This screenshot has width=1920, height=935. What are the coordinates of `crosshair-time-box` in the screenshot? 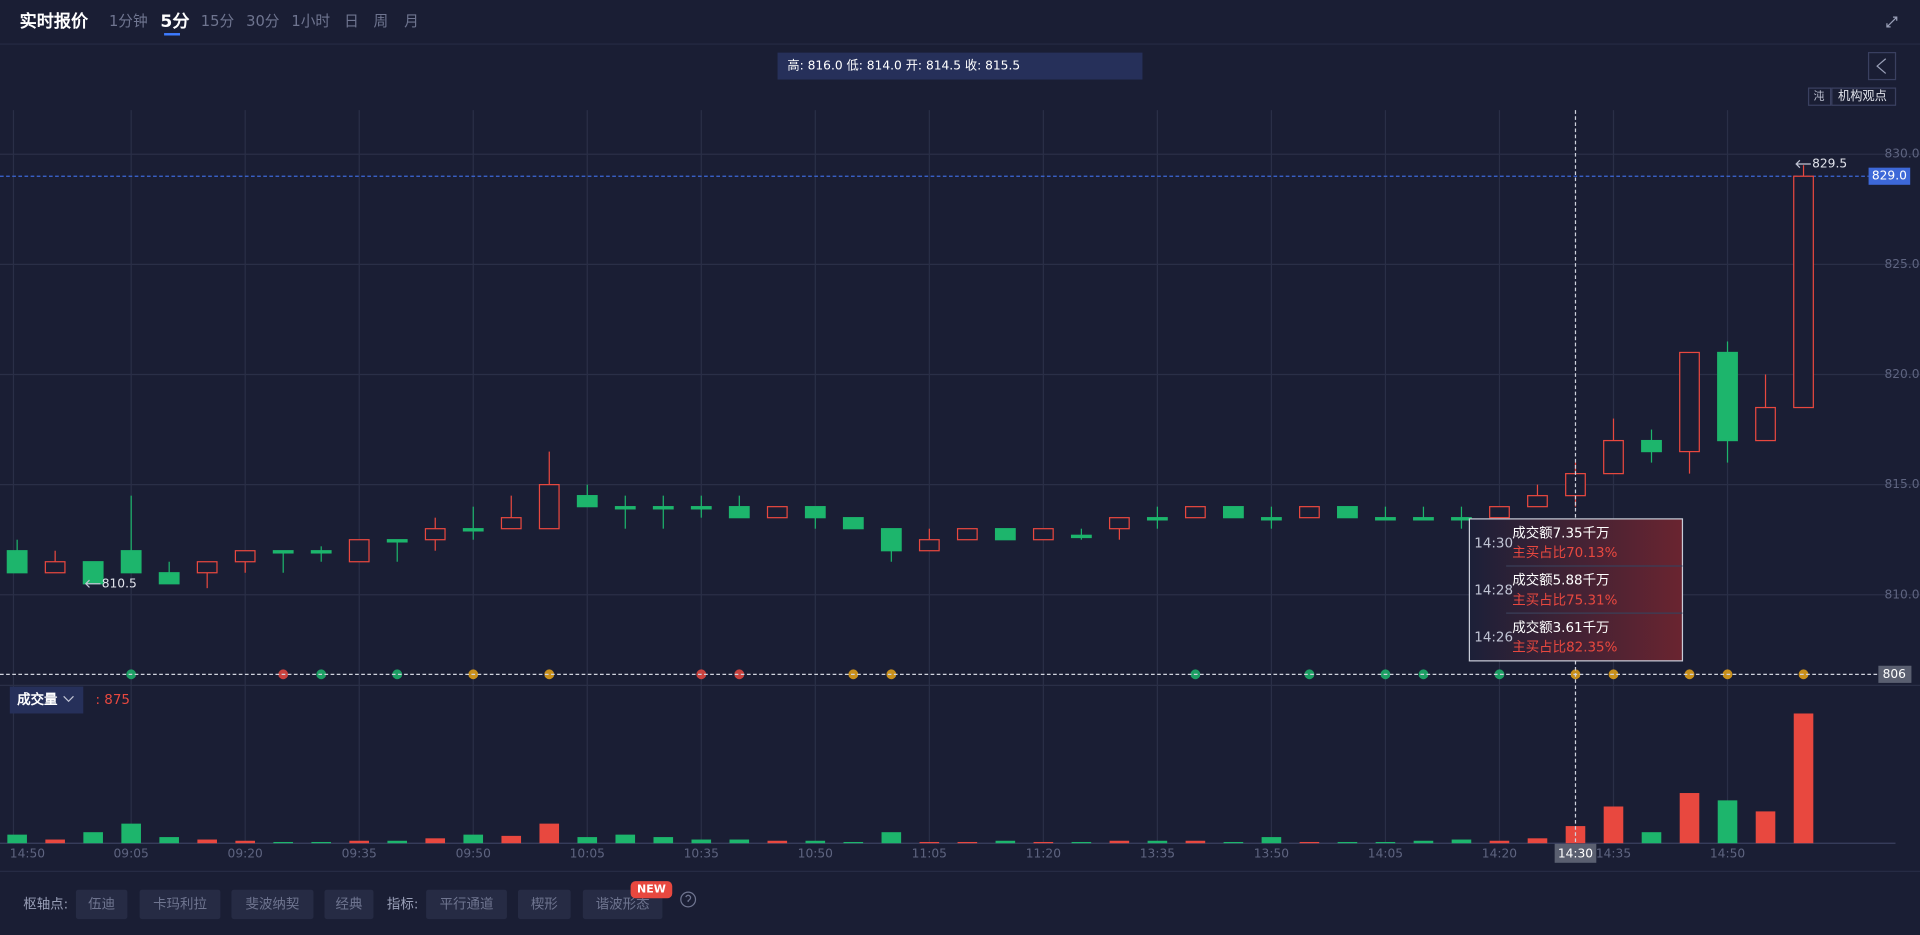 It's located at (1575, 853).